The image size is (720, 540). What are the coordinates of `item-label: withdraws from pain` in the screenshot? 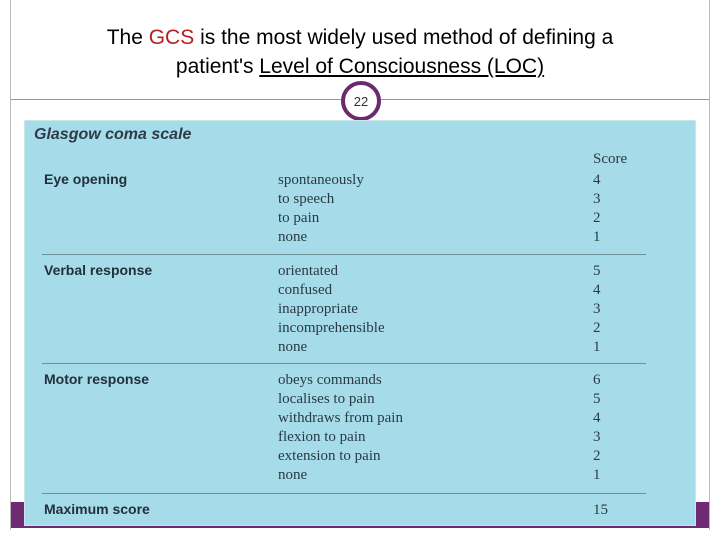 It's located at (340, 418).